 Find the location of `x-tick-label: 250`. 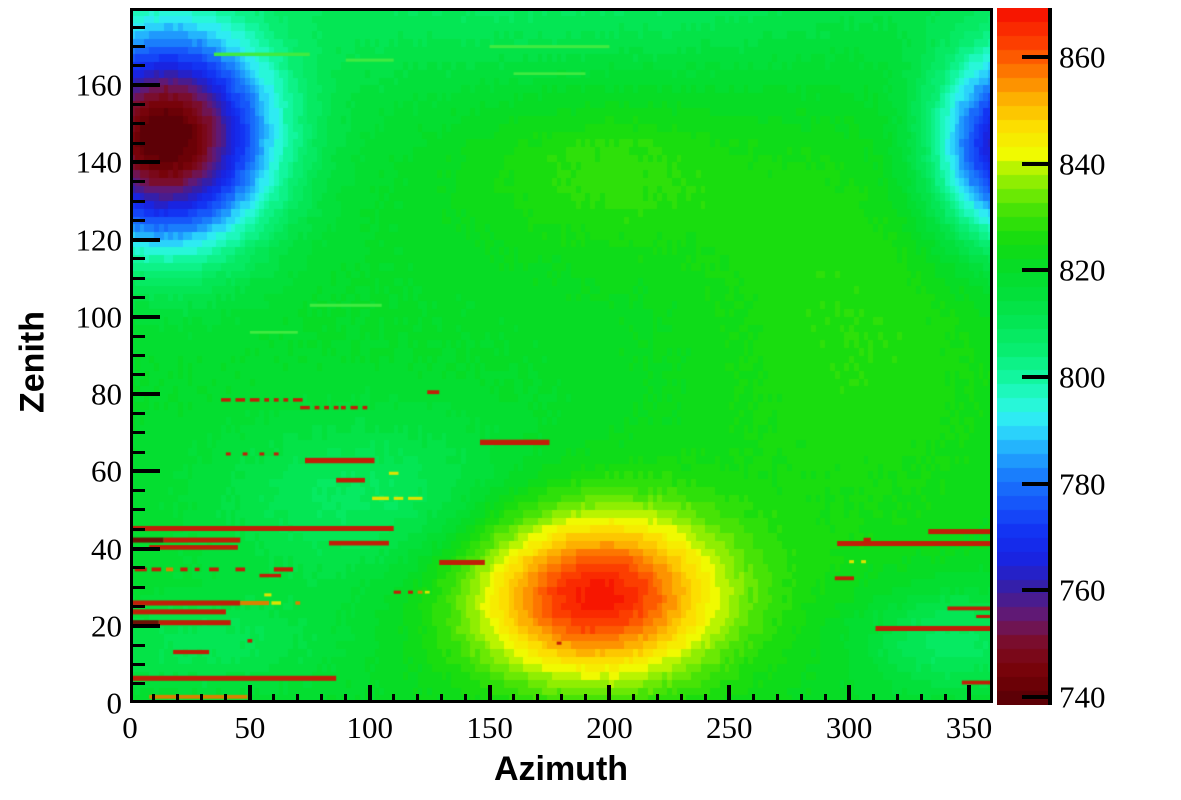

x-tick-label: 250 is located at coordinates (729, 727).